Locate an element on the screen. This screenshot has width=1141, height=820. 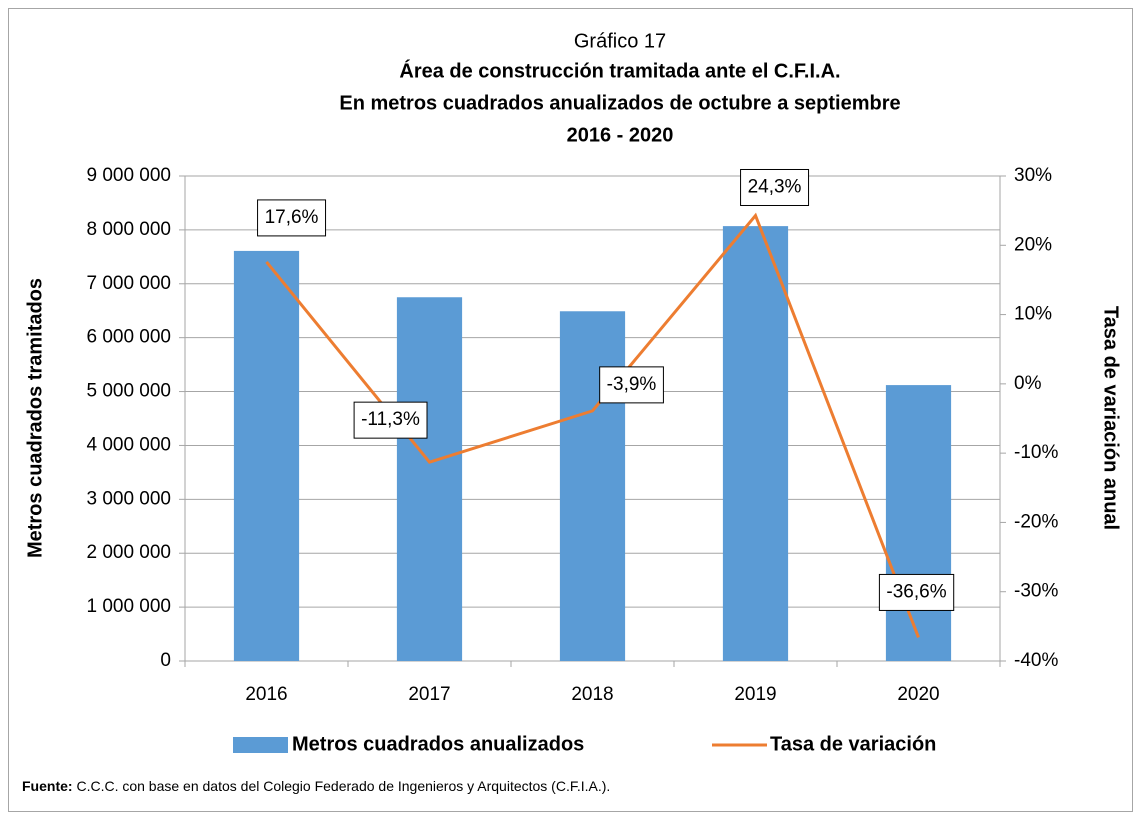
y-tick-label: 2 000 000 is located at coordinates (128, 552).